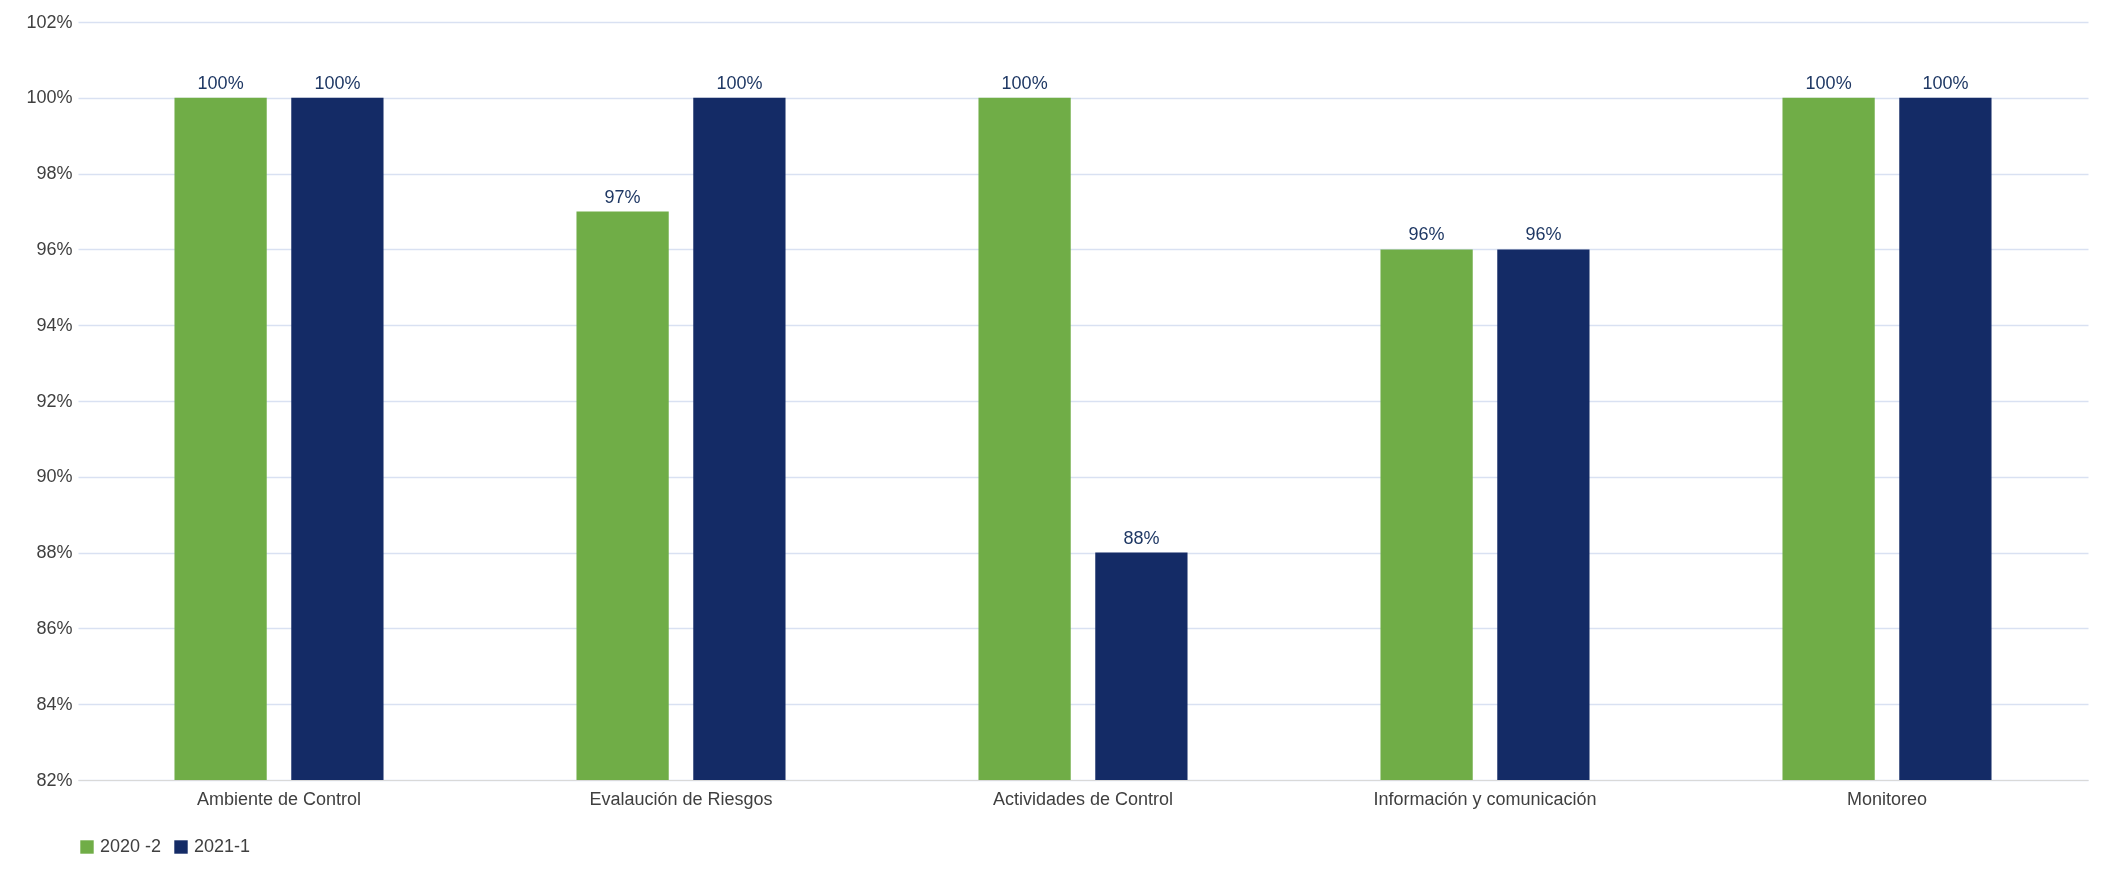 The width and height of the screenshot is (2123, 869). Describe the element at coordinates (131, 846) in the screenshot. I see `legend-label: 2020 -2` at that location.